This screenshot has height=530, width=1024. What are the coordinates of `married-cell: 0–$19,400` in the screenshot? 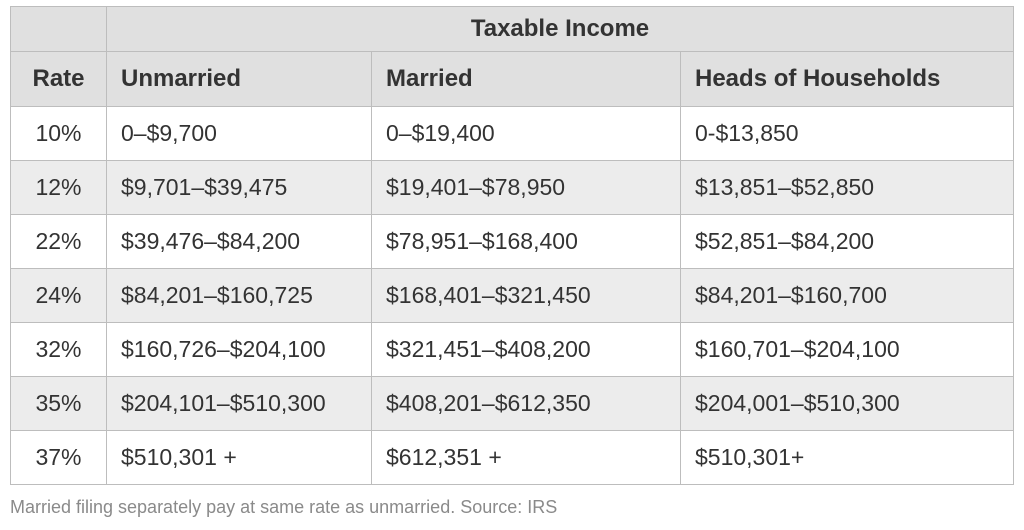 It's located at (526, 133).